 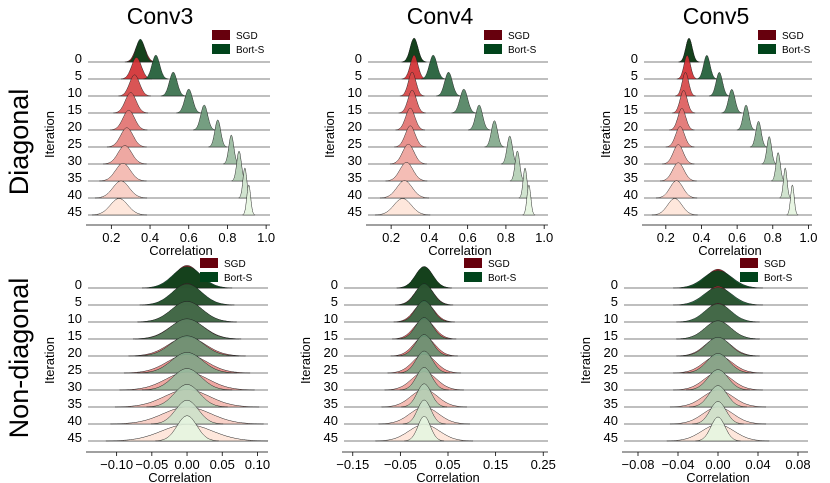 What do you see at coordinates (543, 464) in the screenshot?
I see `x-tick-label: 0.25` at bounding box center [543, 464].